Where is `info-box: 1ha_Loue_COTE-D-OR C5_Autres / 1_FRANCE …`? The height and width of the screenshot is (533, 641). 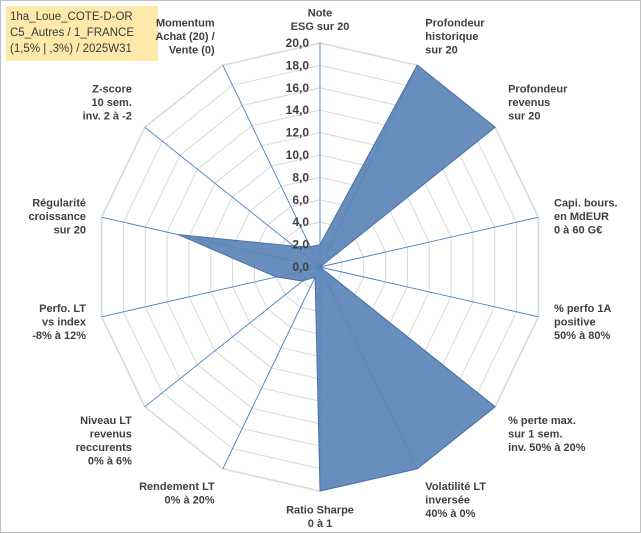 info-box: 1ha_Loue_COTE-D-OR C5_Autres / 1_FRANCE … is located at coordinates (82, 33).